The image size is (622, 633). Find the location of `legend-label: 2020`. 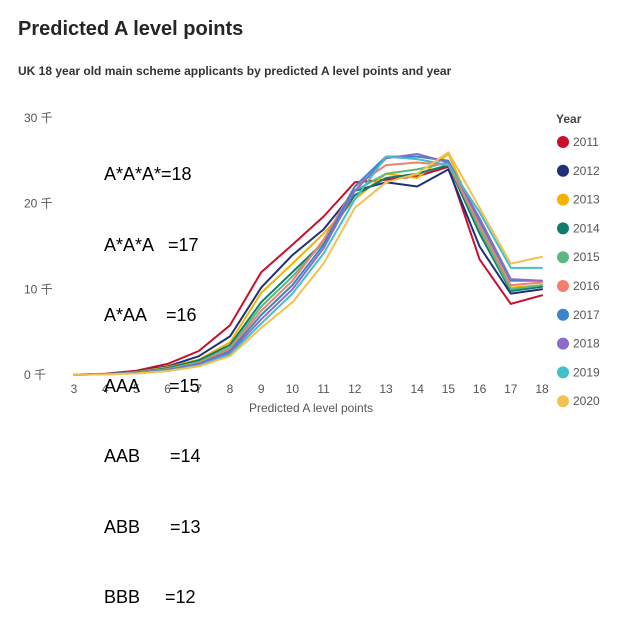

legend-label: 2020 is located at coordinates (586, 401).